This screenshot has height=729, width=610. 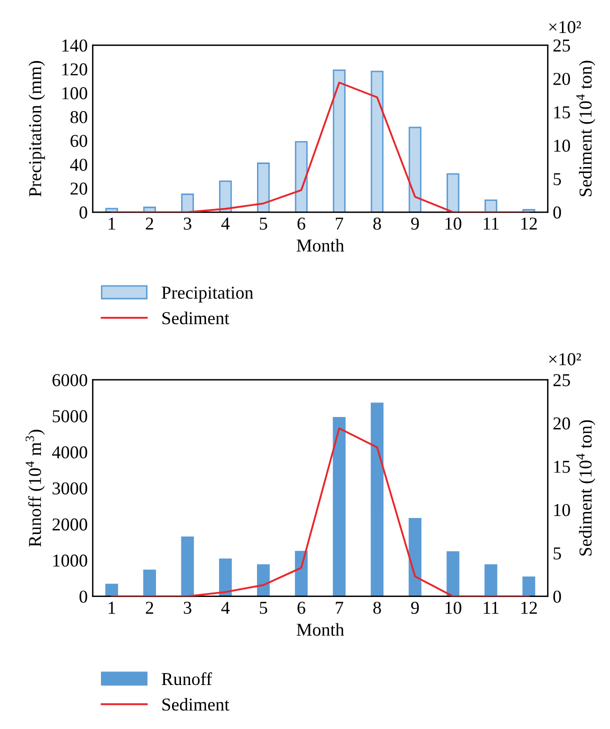 What do you see at coordinates (79, 141) in the screenshot?
I see `y-tick-label: 60` at bounding box center [79, 141].